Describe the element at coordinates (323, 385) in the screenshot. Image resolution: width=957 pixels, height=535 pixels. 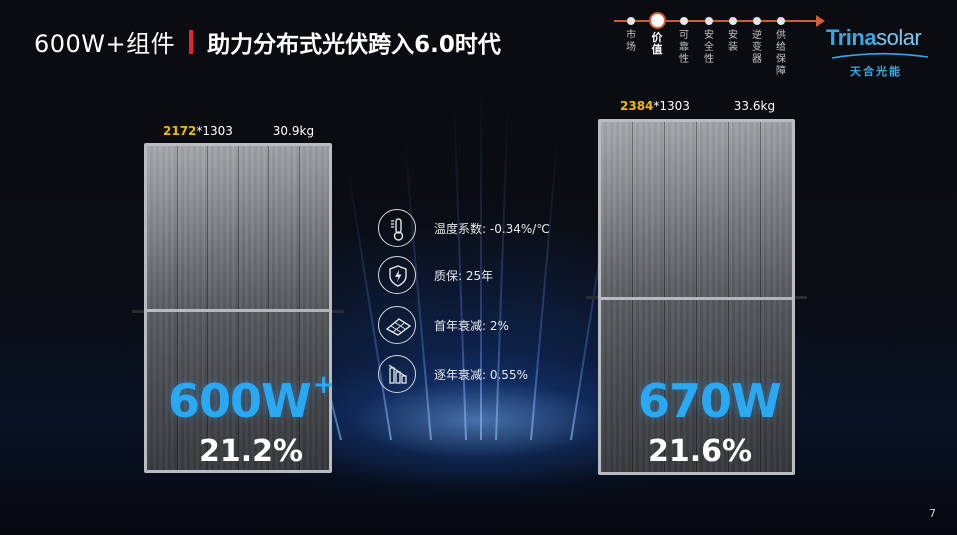
I see `panel-left-power-plus: +` at that location.